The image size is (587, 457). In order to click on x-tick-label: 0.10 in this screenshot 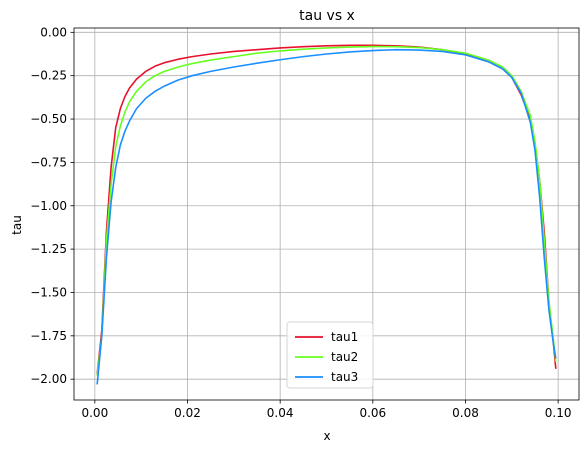, I will do `click(558, 413)`.